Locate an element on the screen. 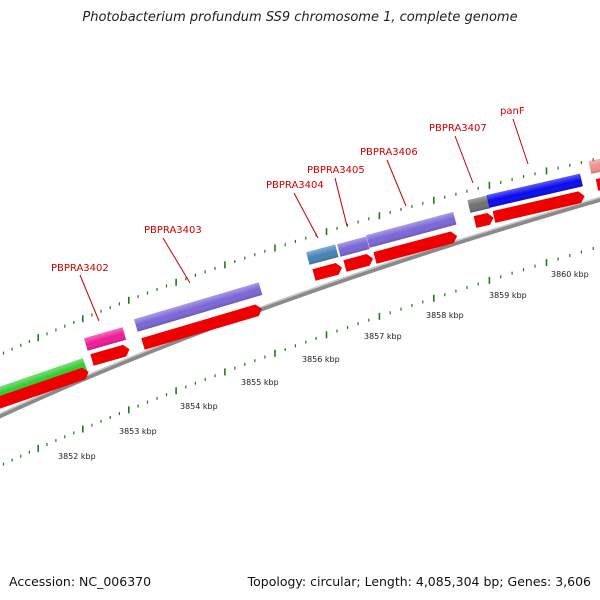 This screenshot has height=600, width=600. gene-label-pbpra3406: PBPRA3406 is located at coordinates (389, 152).